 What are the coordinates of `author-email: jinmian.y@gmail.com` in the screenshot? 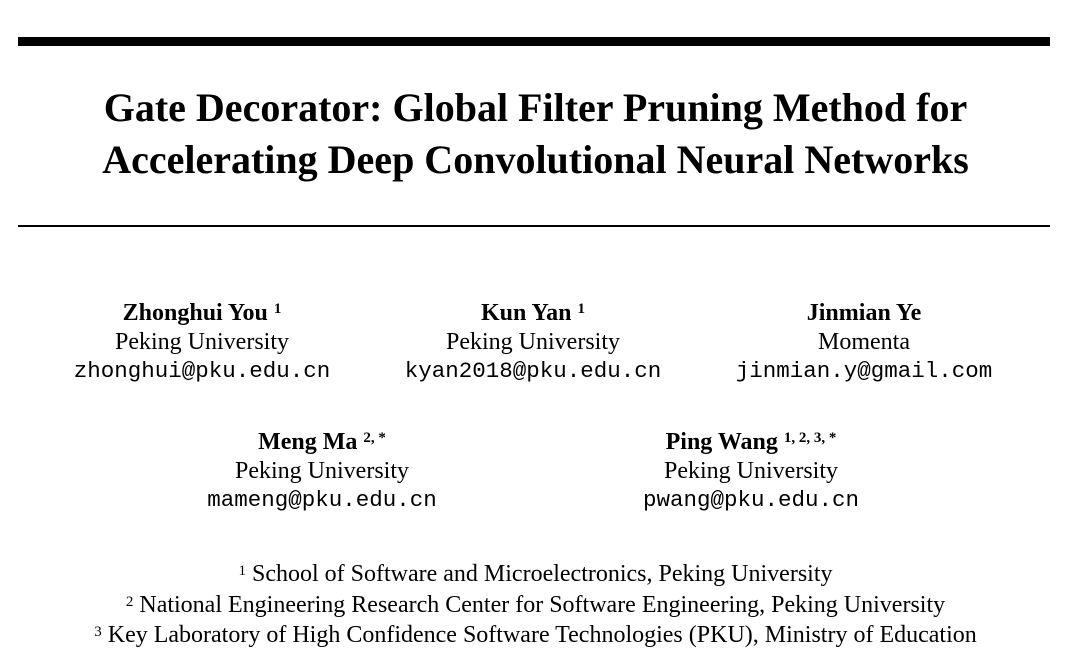 It's located at (864, 371).